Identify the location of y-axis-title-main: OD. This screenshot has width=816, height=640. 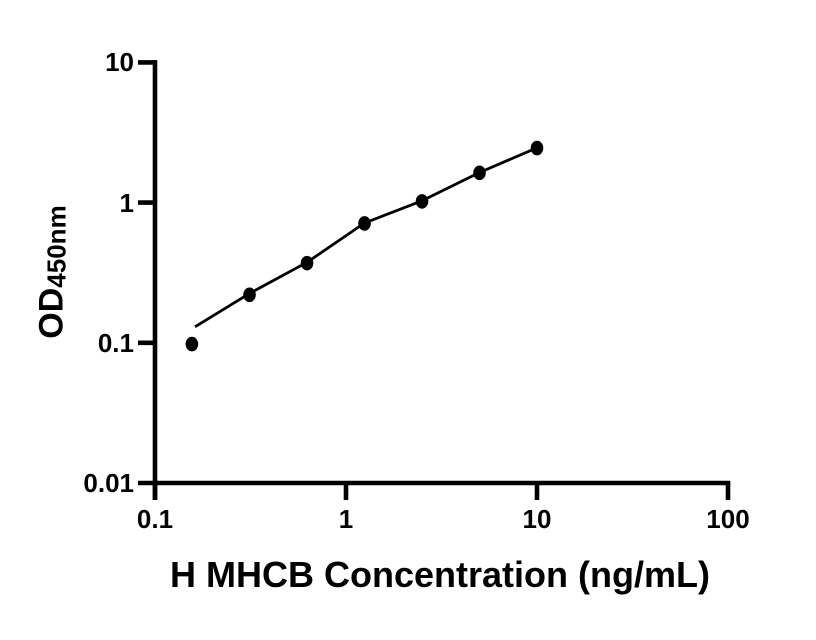
(51, 313).